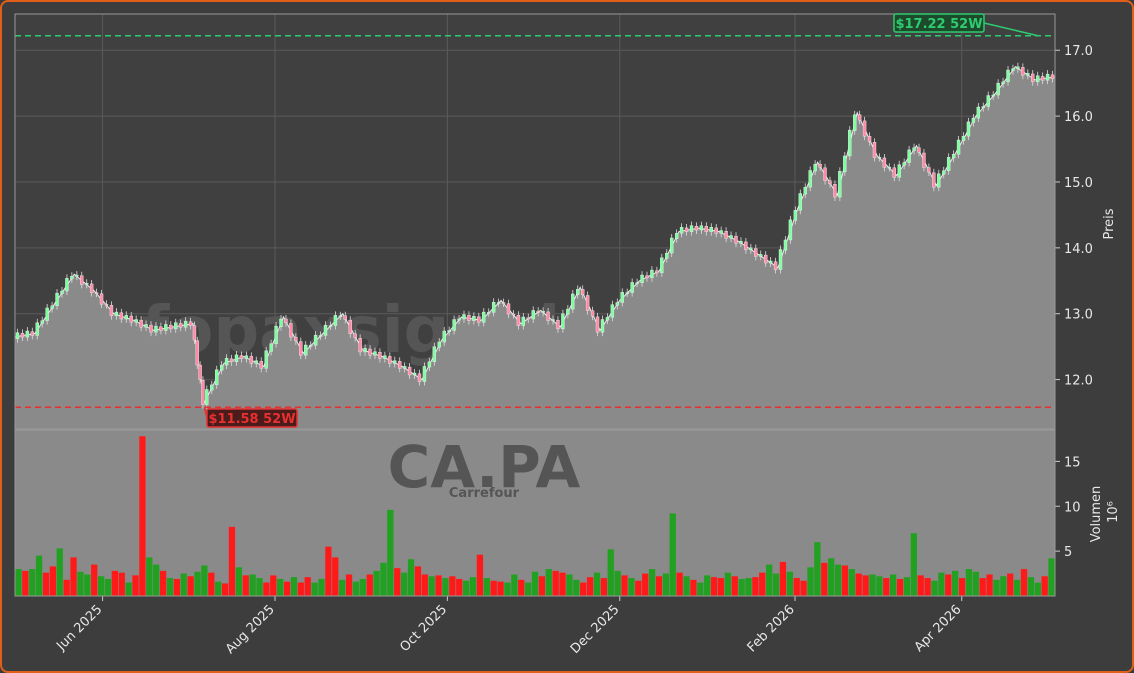 The height and width of the screenshot is (673, 1134). I want to click on x-tick-label: Apr 2026, so click(938, 628).